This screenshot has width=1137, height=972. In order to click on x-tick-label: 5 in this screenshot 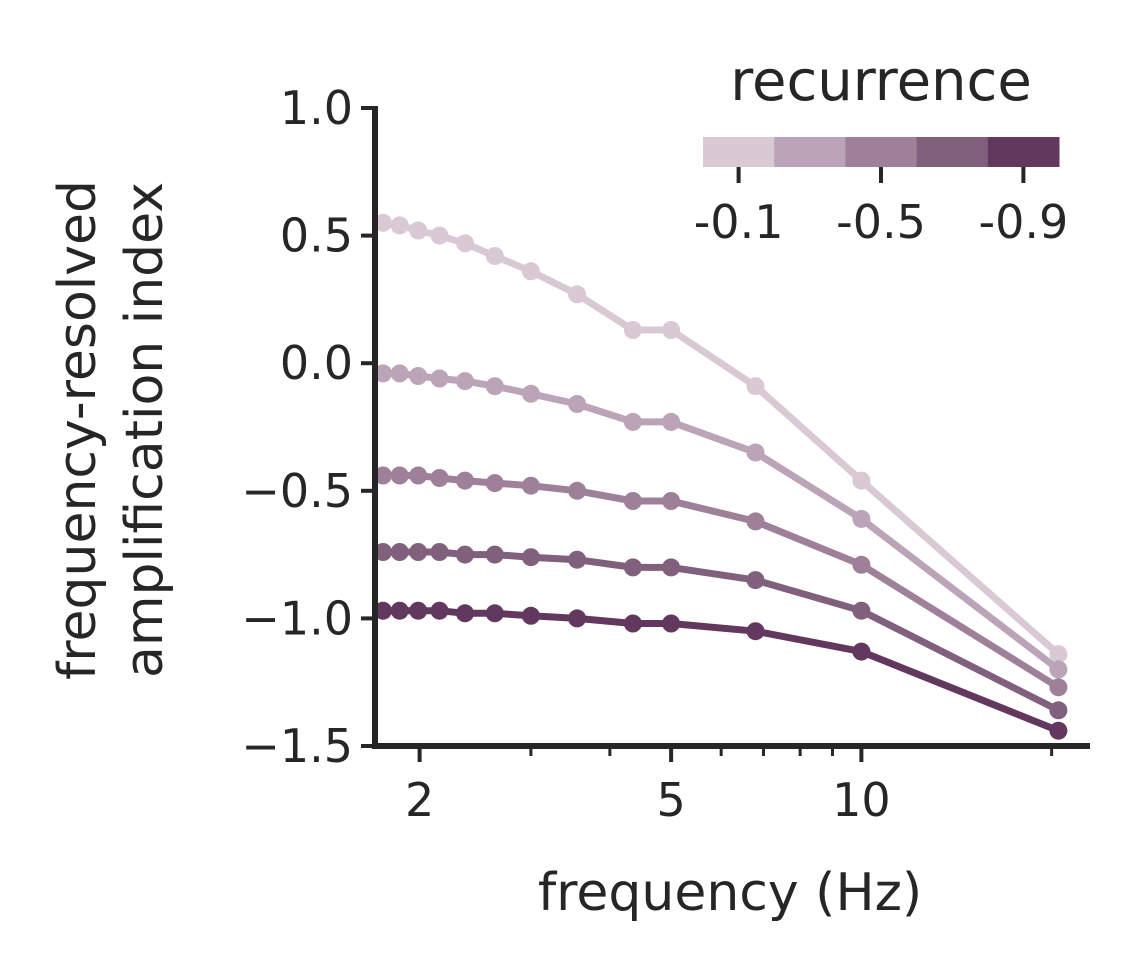, I will do `click(670, 800)`.